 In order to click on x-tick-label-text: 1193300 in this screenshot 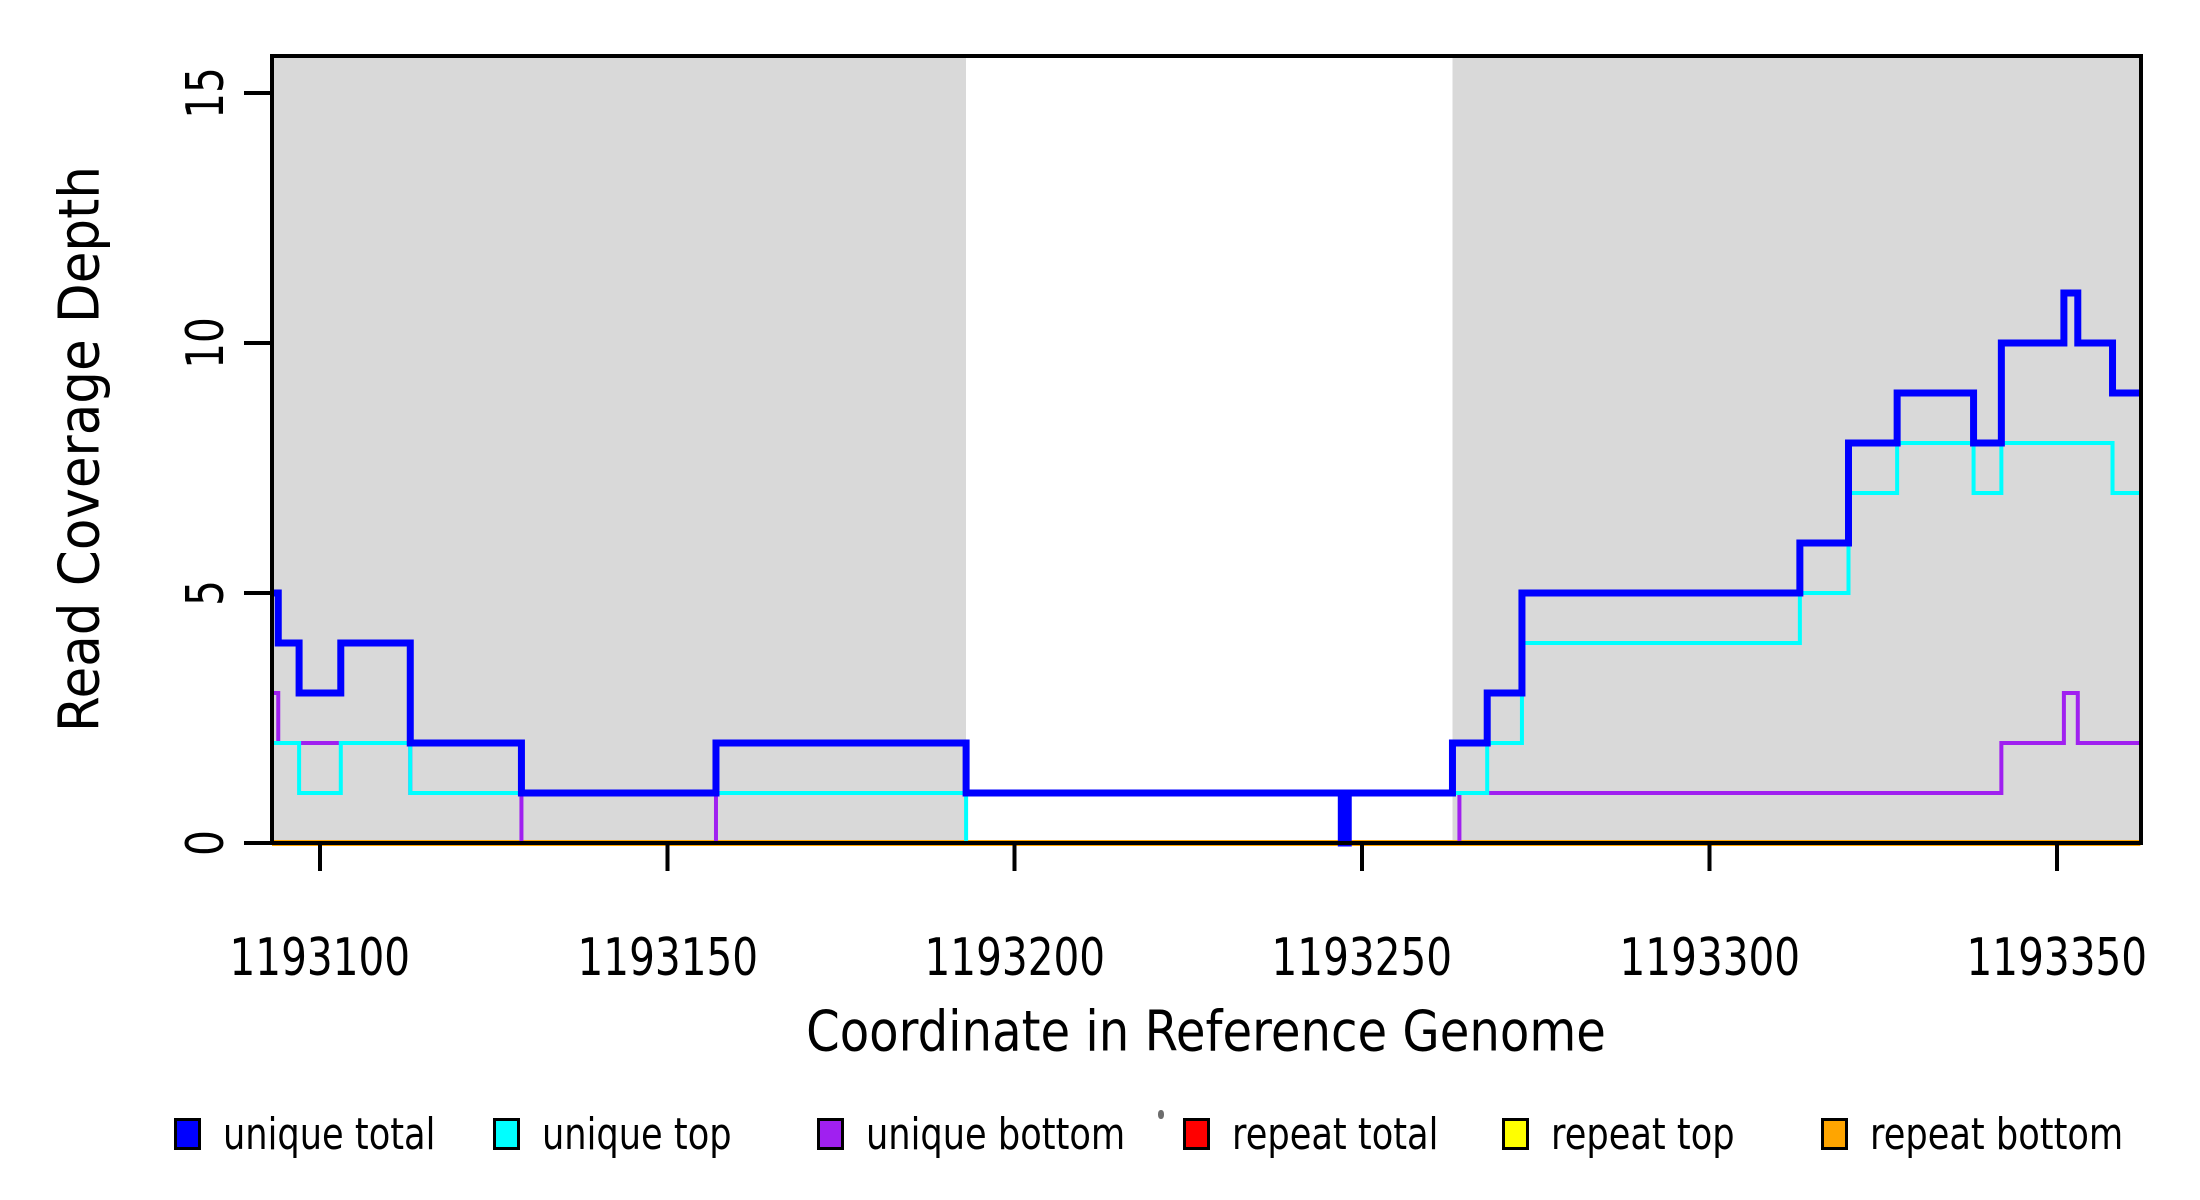, I will do `click(1709, 958)`.